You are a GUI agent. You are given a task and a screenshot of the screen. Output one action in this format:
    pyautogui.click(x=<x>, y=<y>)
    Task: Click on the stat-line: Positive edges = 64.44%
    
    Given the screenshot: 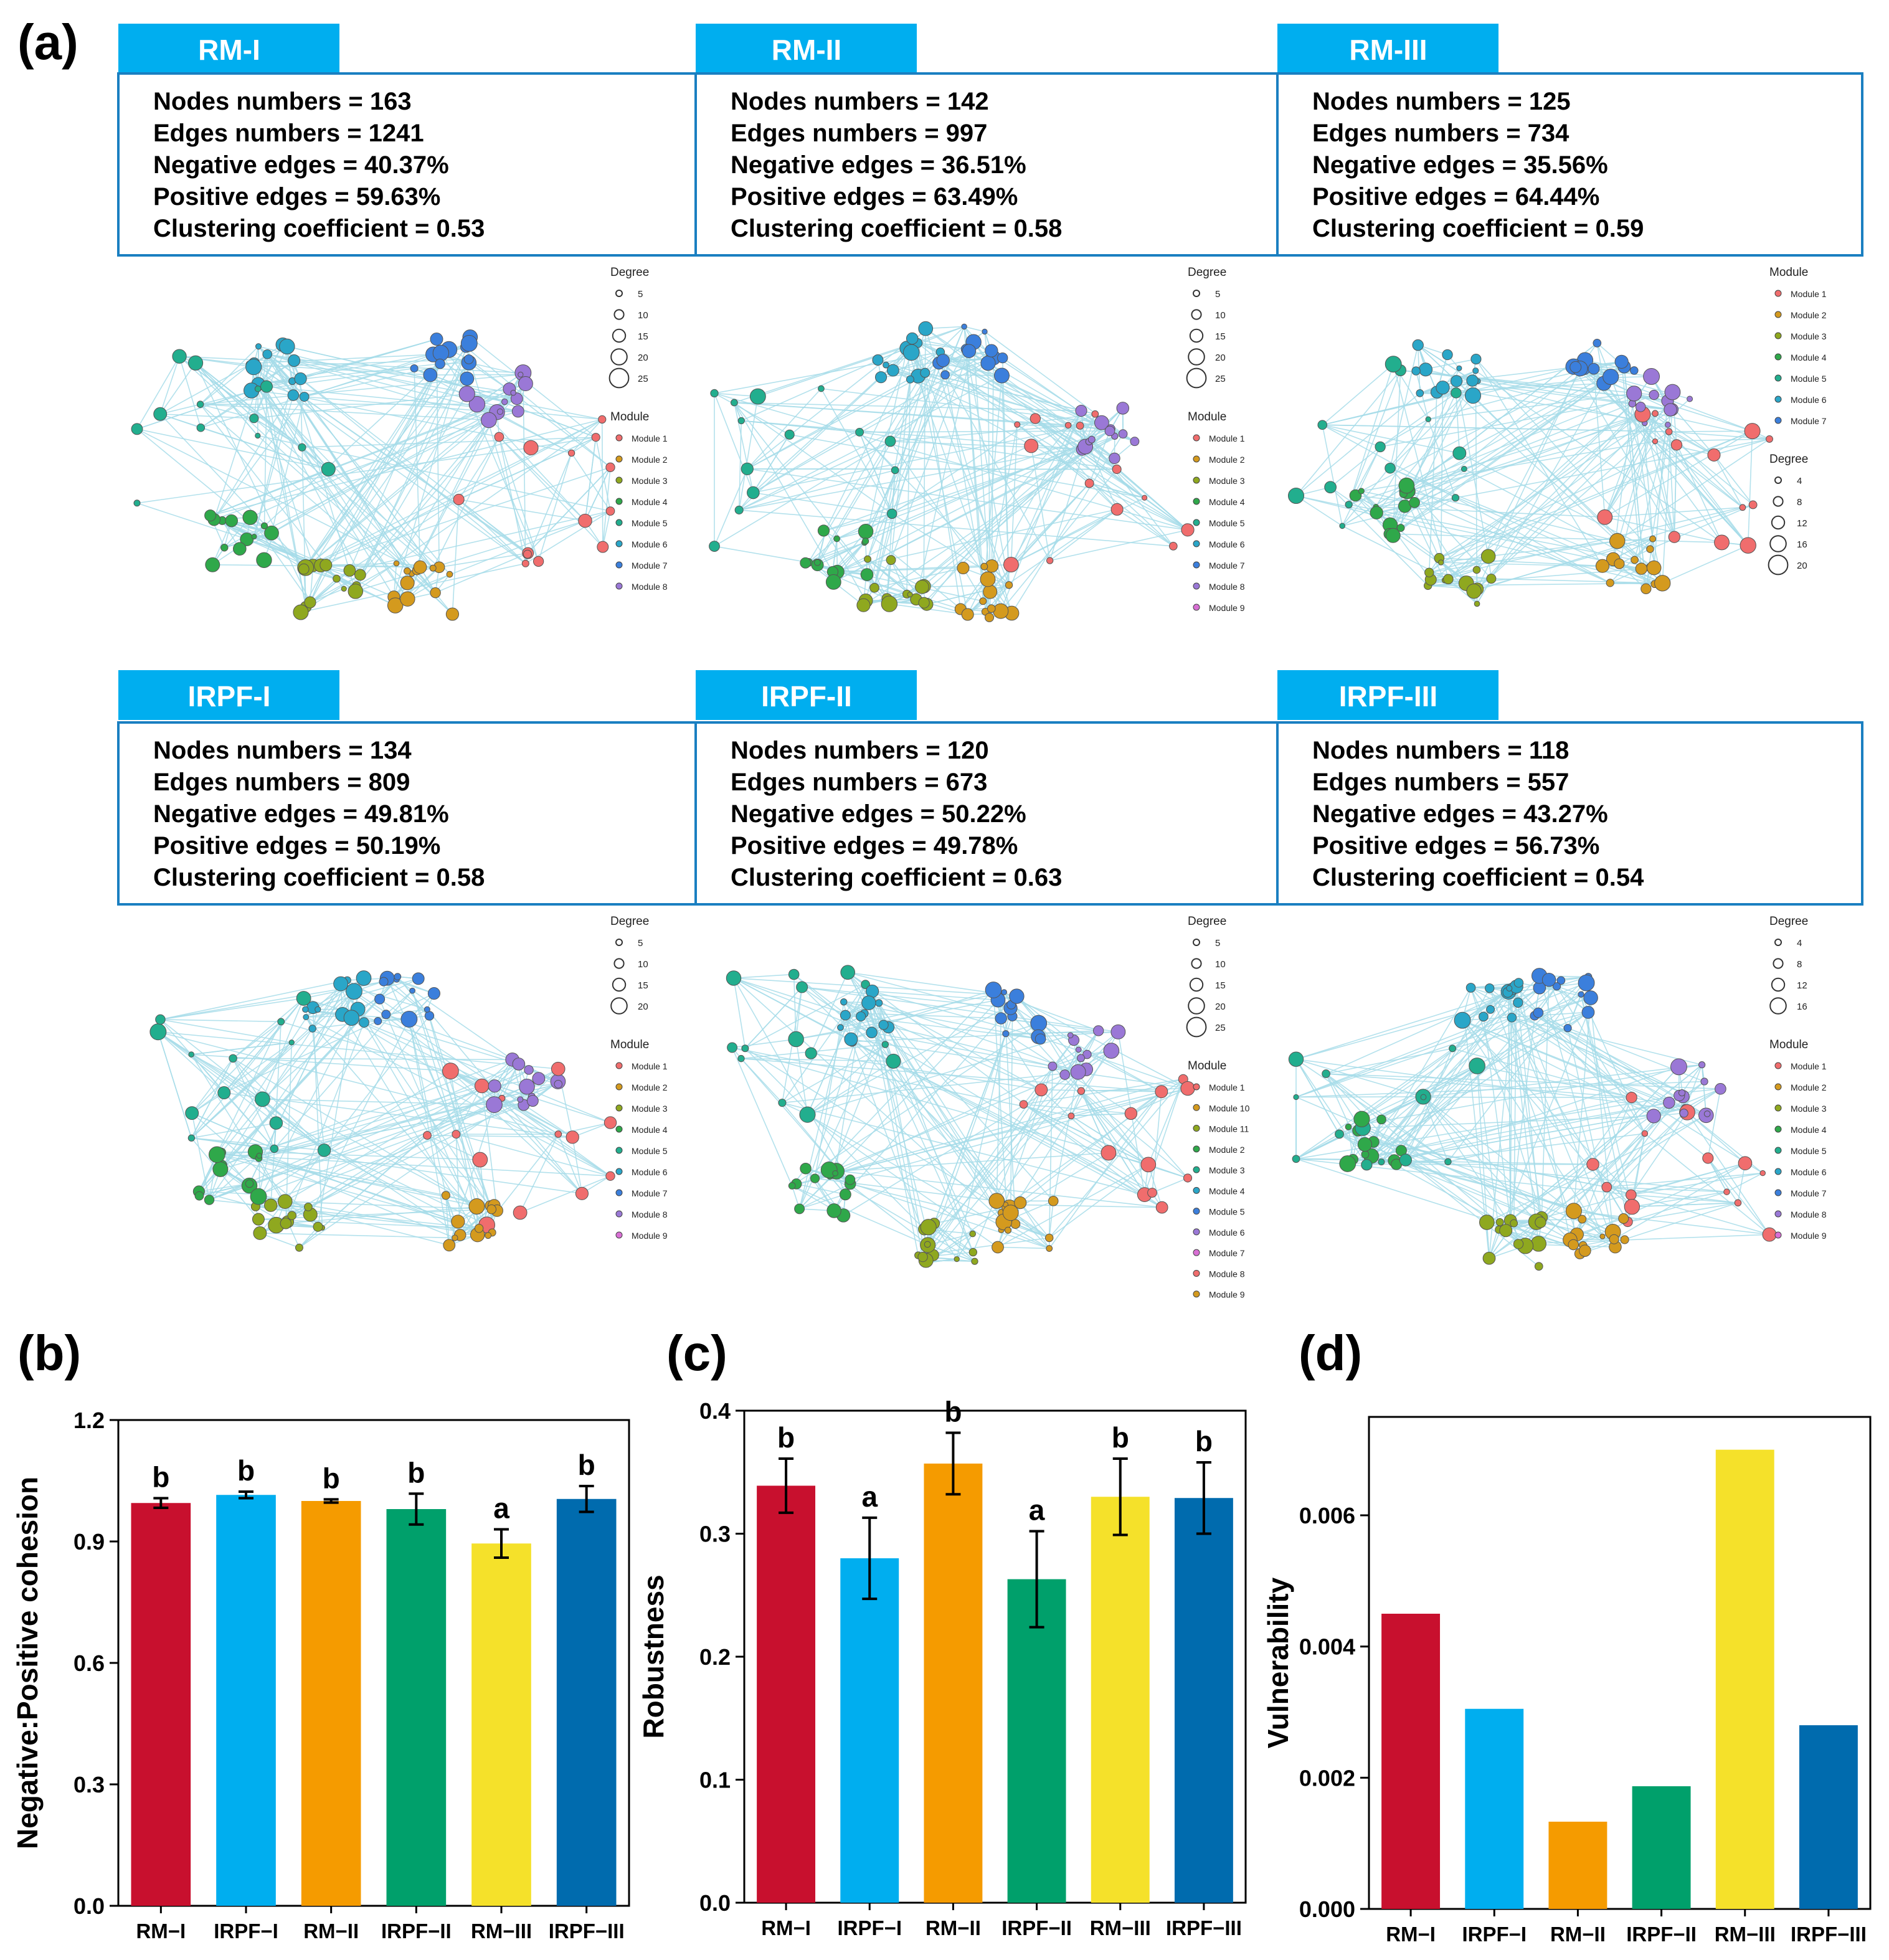 What is the action you would take?
    pyautogui.click(x=1456, y=197)
    